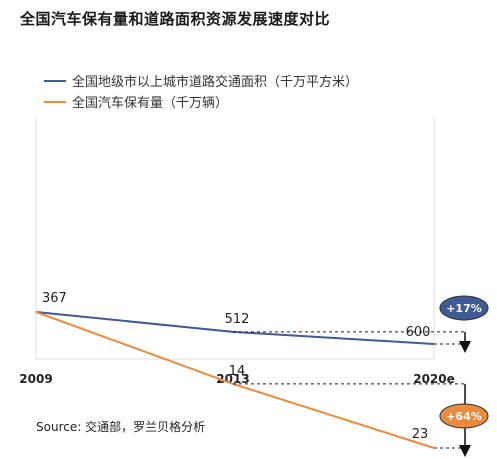 This screenshot has height=459, width=497. What do you see at coordinates (35, 379) in the screenshot?
I see `x-tick-label: 2009` at bounding box center [35, 379].